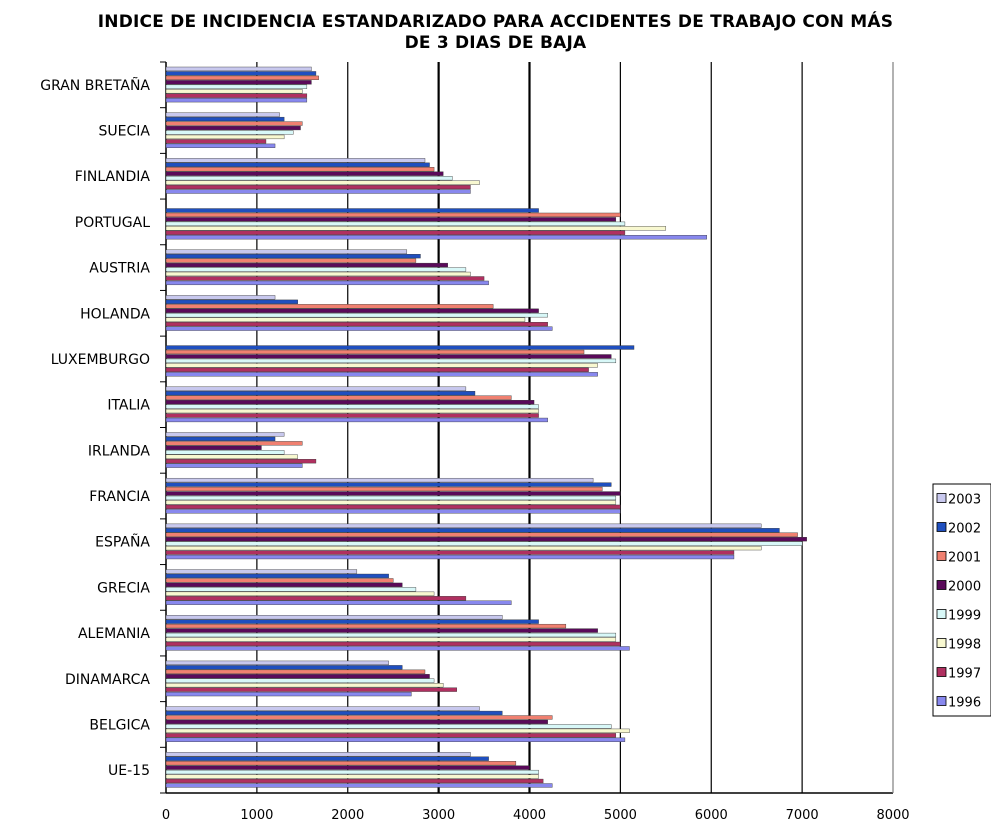  I want to click on legend-swatch-2002, so click(941, 527).